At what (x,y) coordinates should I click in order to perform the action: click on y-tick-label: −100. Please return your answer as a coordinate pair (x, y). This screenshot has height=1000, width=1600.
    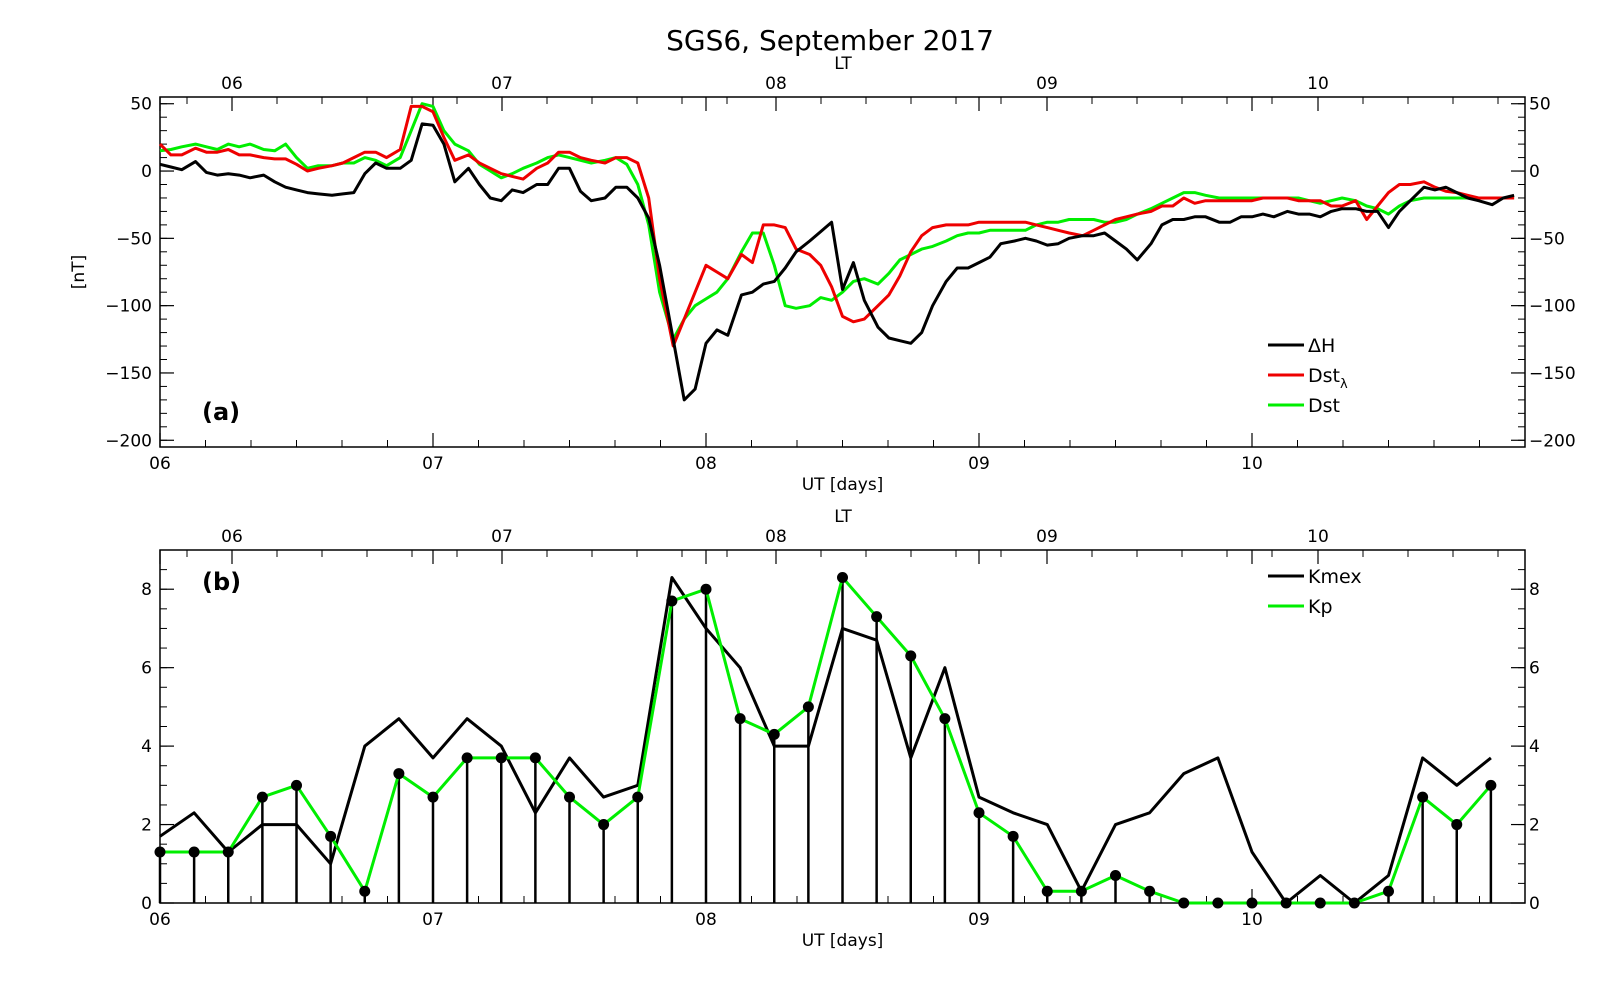
    Looking at the image, I should click on (128, 307).